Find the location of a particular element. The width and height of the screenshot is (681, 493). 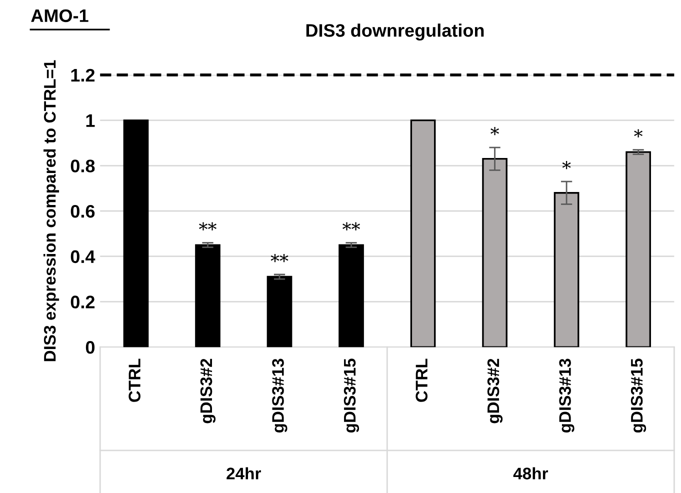

text: 48hr is located at coordinates (530, 473).